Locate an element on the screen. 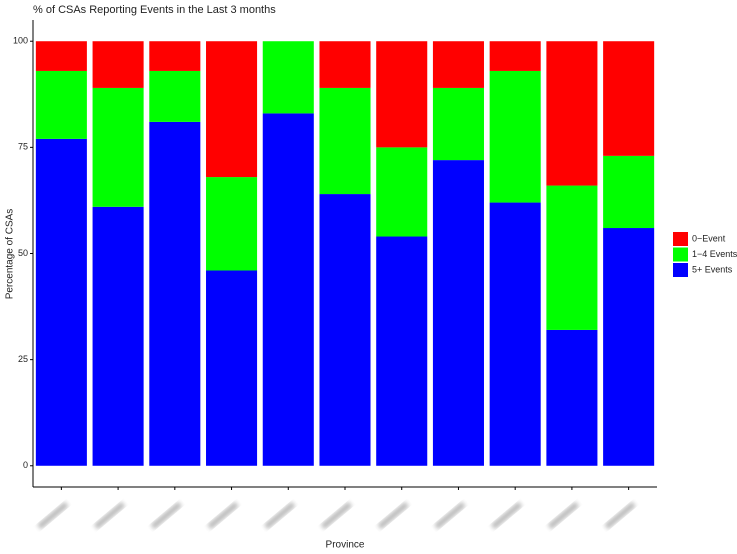 The image size is (737, 554). y-tick-label: 75 is located at coordinates (23, 147).